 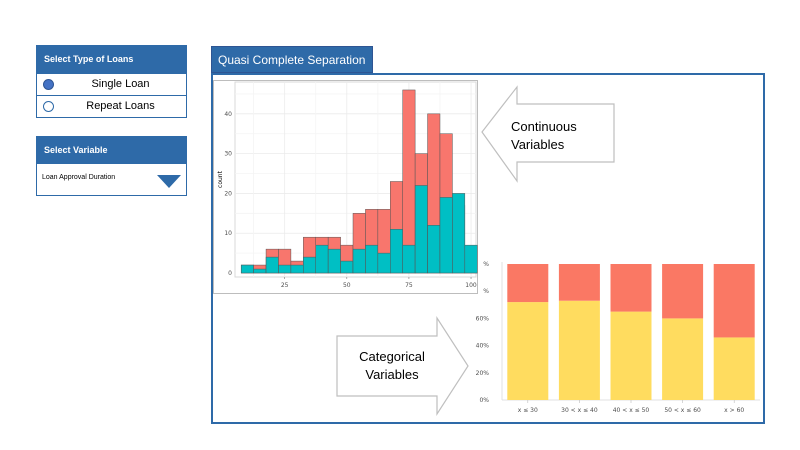 What do you see at coordinates (483, 318) in the screenshot?
I see `y-tick-label: 60%` at bounding box center [483, 318].